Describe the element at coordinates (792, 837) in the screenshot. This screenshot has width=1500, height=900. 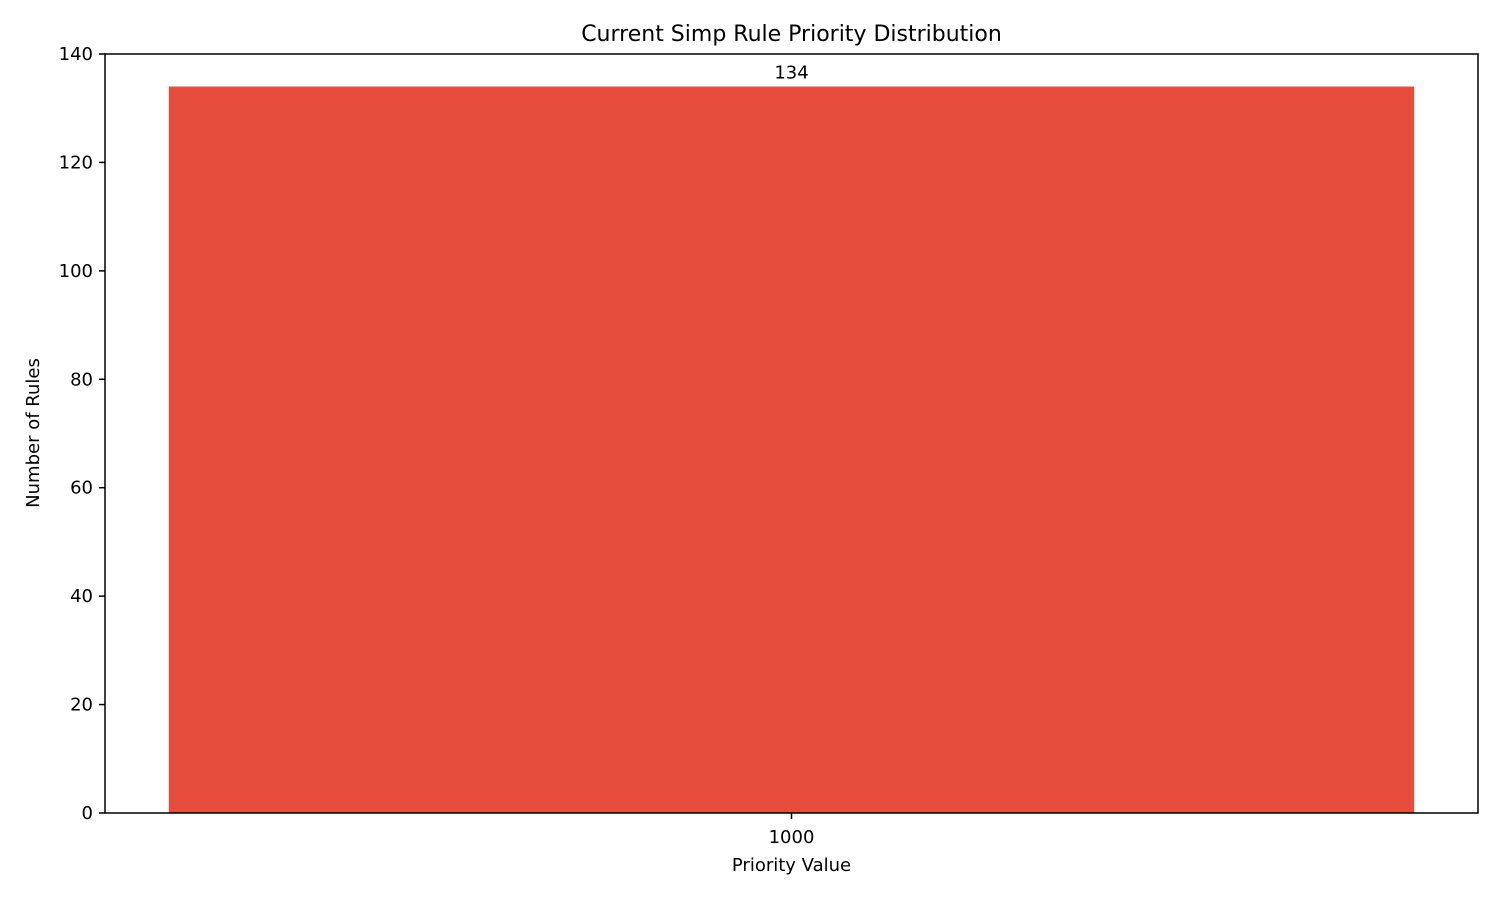
I see `x-tick-label: 1000` at that location.